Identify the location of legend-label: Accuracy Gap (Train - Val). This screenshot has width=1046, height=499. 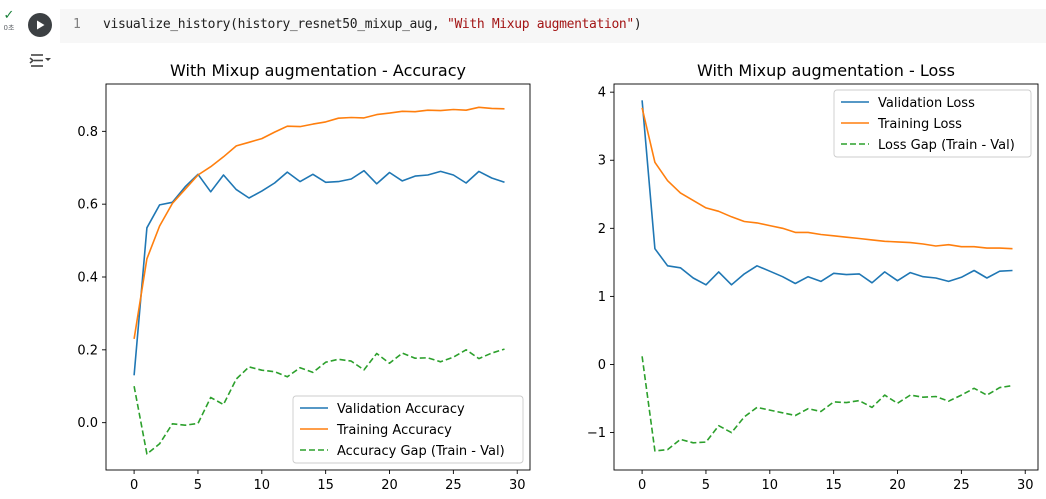
(421, 451).